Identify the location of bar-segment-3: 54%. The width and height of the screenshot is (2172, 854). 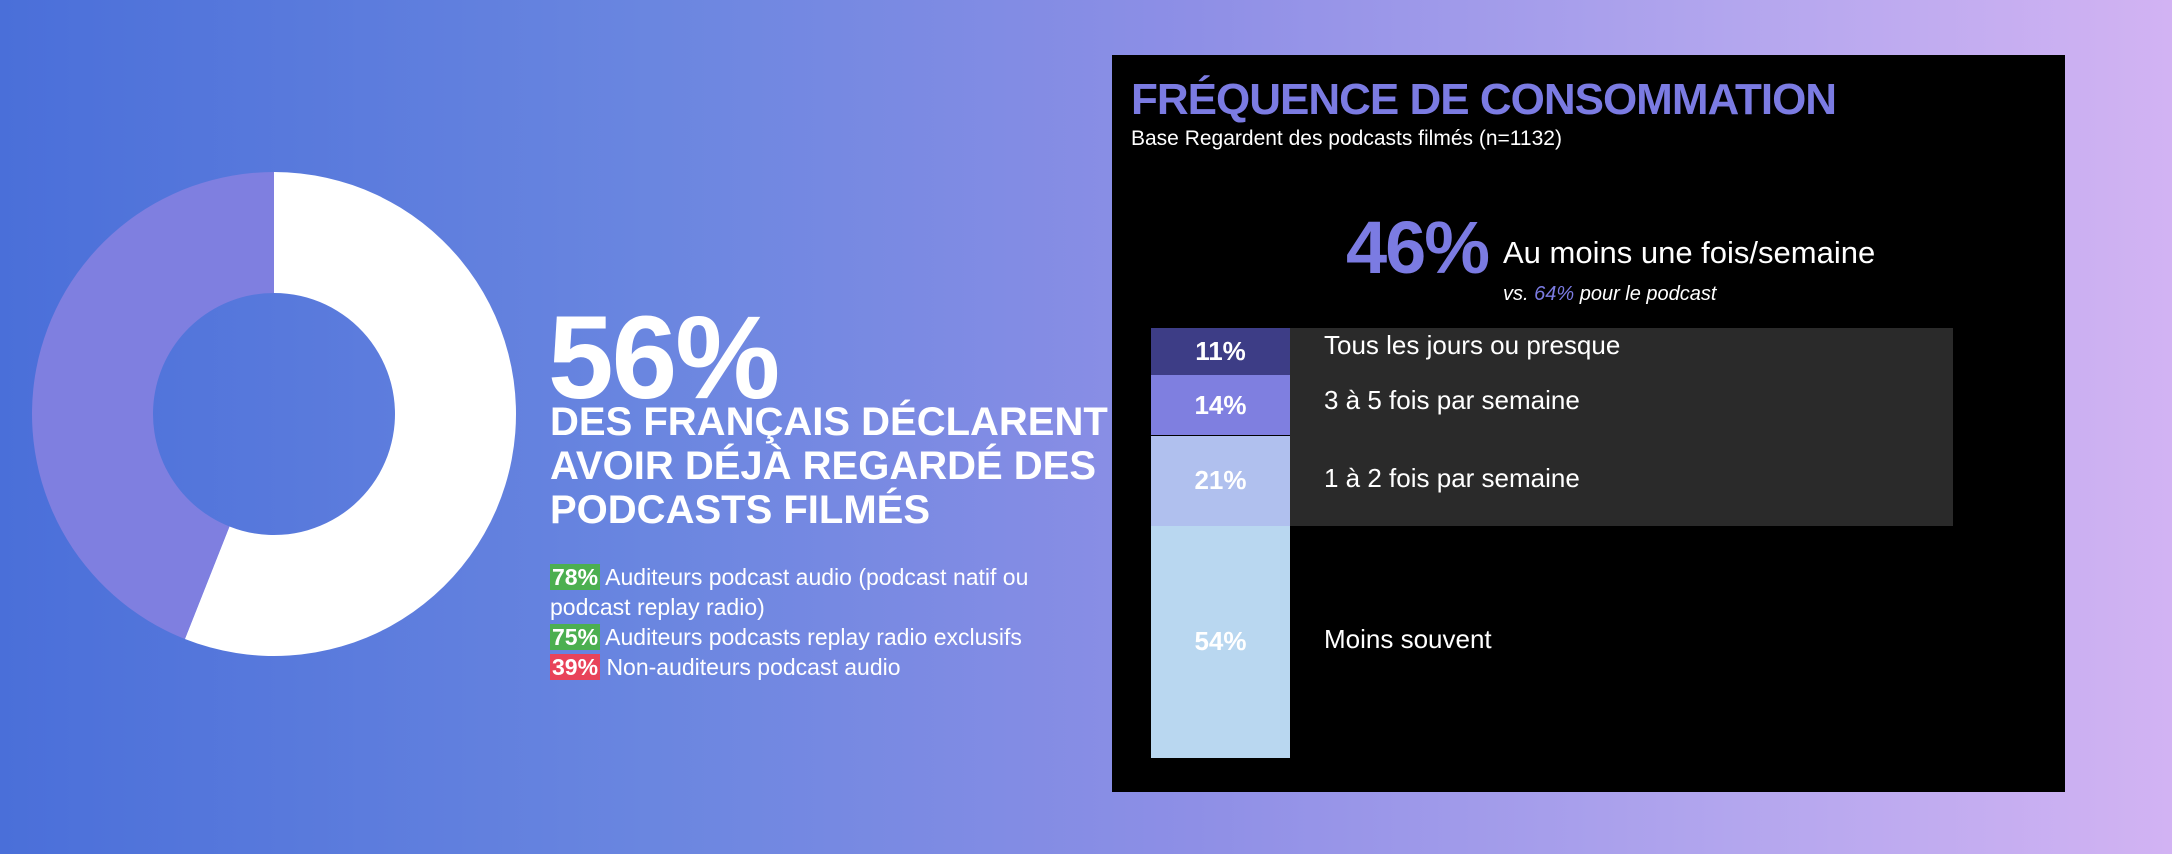
(1220, 641).